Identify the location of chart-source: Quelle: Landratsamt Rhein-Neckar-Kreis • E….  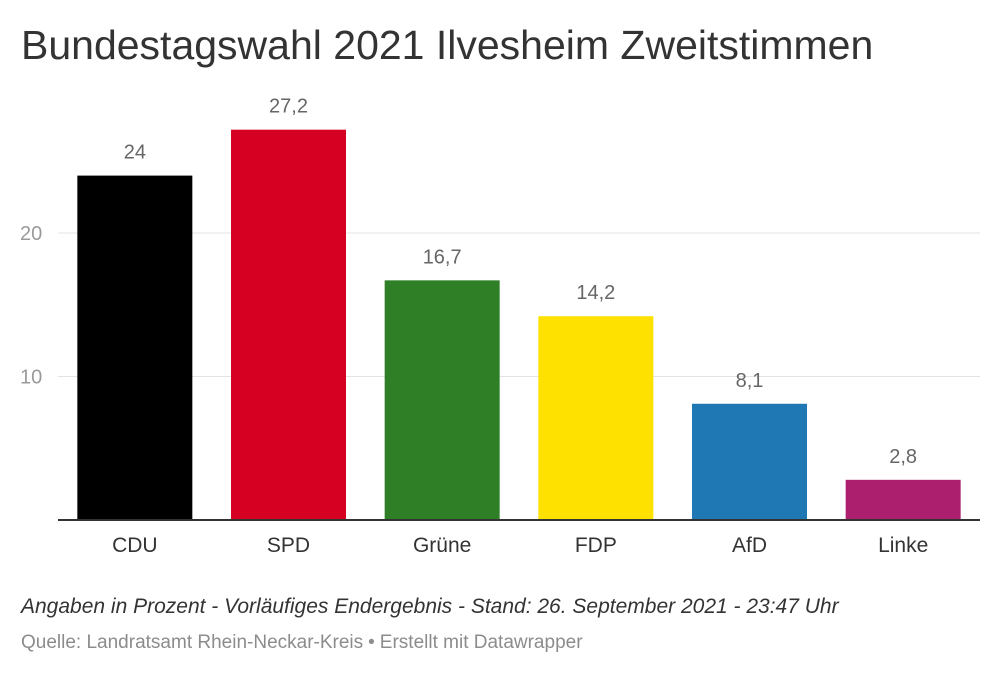
(302, 643).